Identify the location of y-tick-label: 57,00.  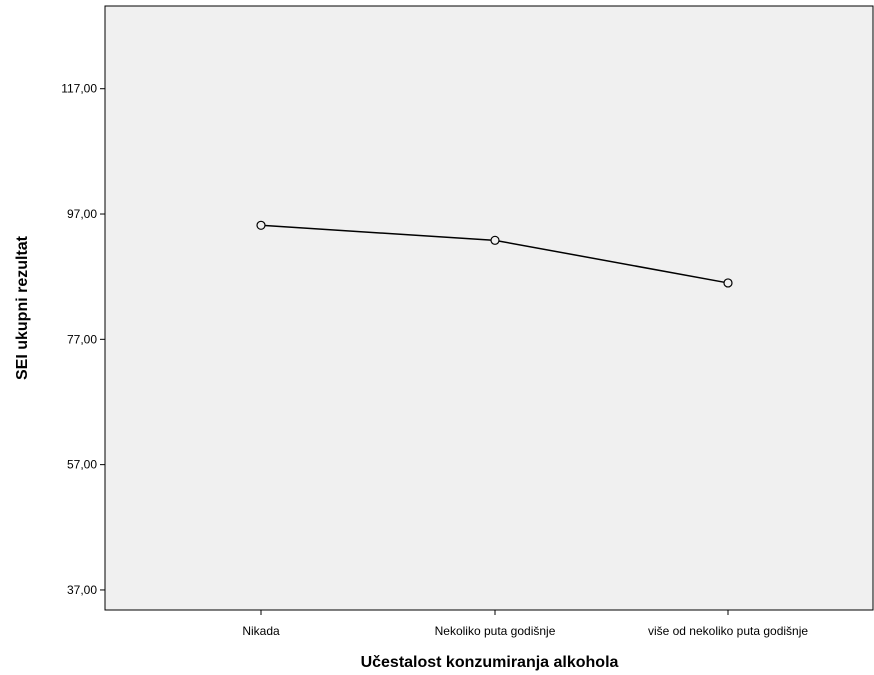
(82, 465).